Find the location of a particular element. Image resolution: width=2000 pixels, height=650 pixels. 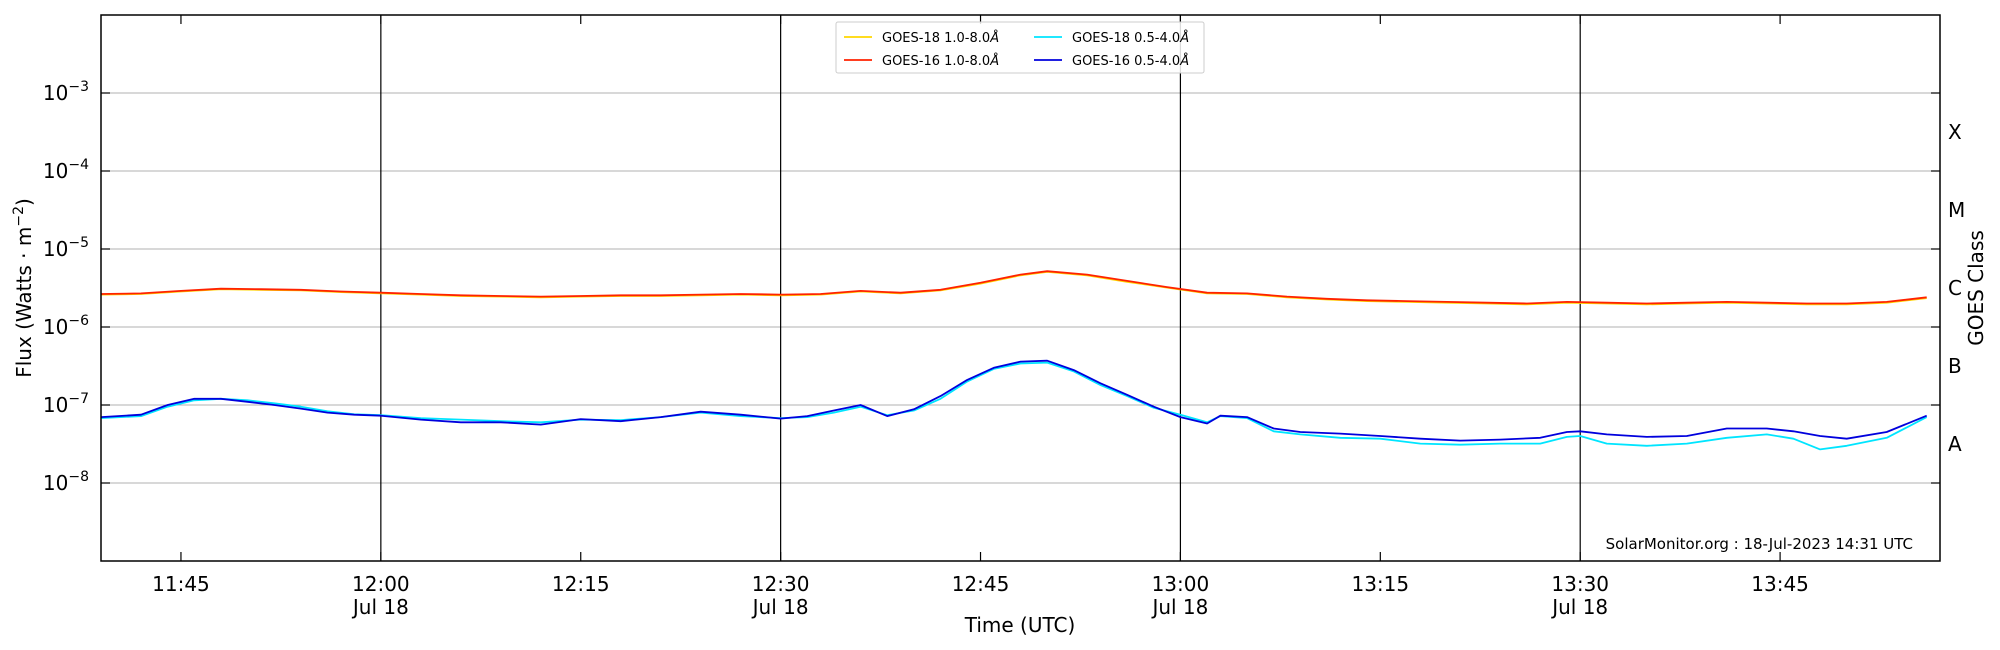

legend-item: GOES-18 1.0-8.0Å is located at coordinates (921, 38).